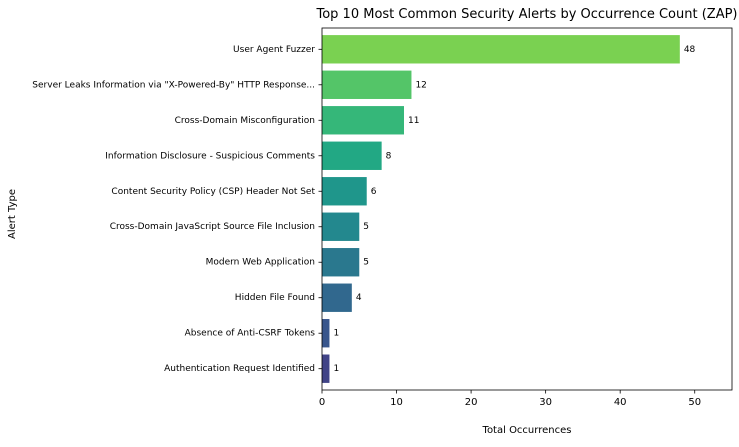  I want to click on data-label: 6, so click(374, 192).